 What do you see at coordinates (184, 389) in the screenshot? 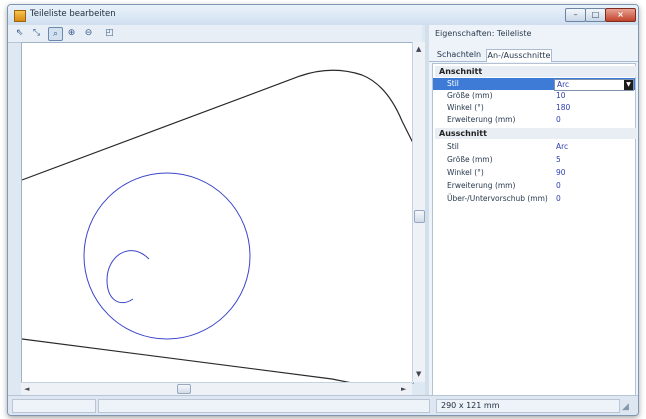
I see `horizontal-scroll-thumb` at bounding box center [184, 389].